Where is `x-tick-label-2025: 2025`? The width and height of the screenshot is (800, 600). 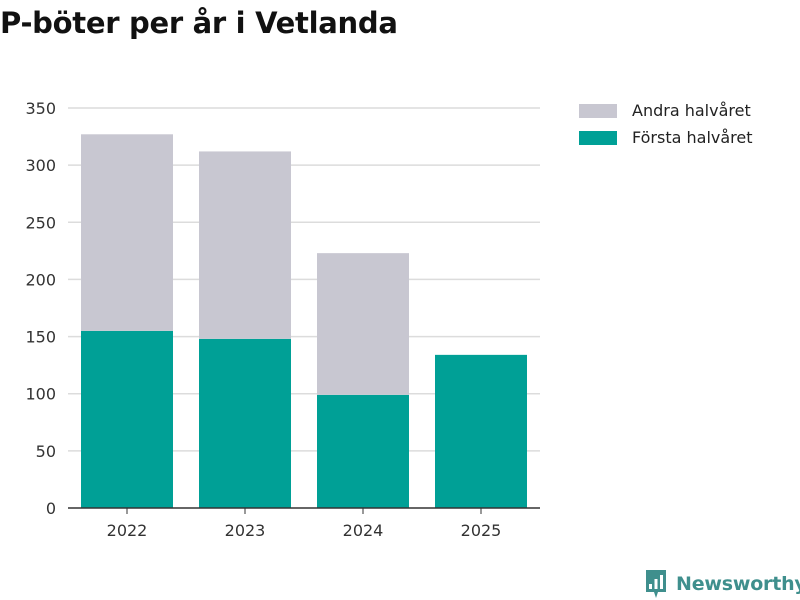 x-tick-label-2025: 2025 is located at coordinates (481, 530).